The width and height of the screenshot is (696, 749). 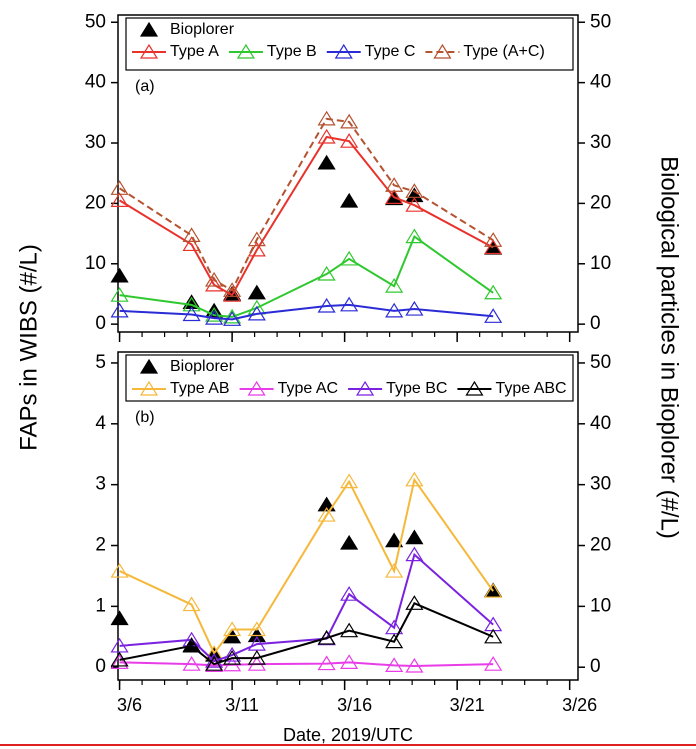 What do you see at coordinates (200, 388) in the screenshot?
I see `legend-label: Type AB` at bounding box center [200, 388].